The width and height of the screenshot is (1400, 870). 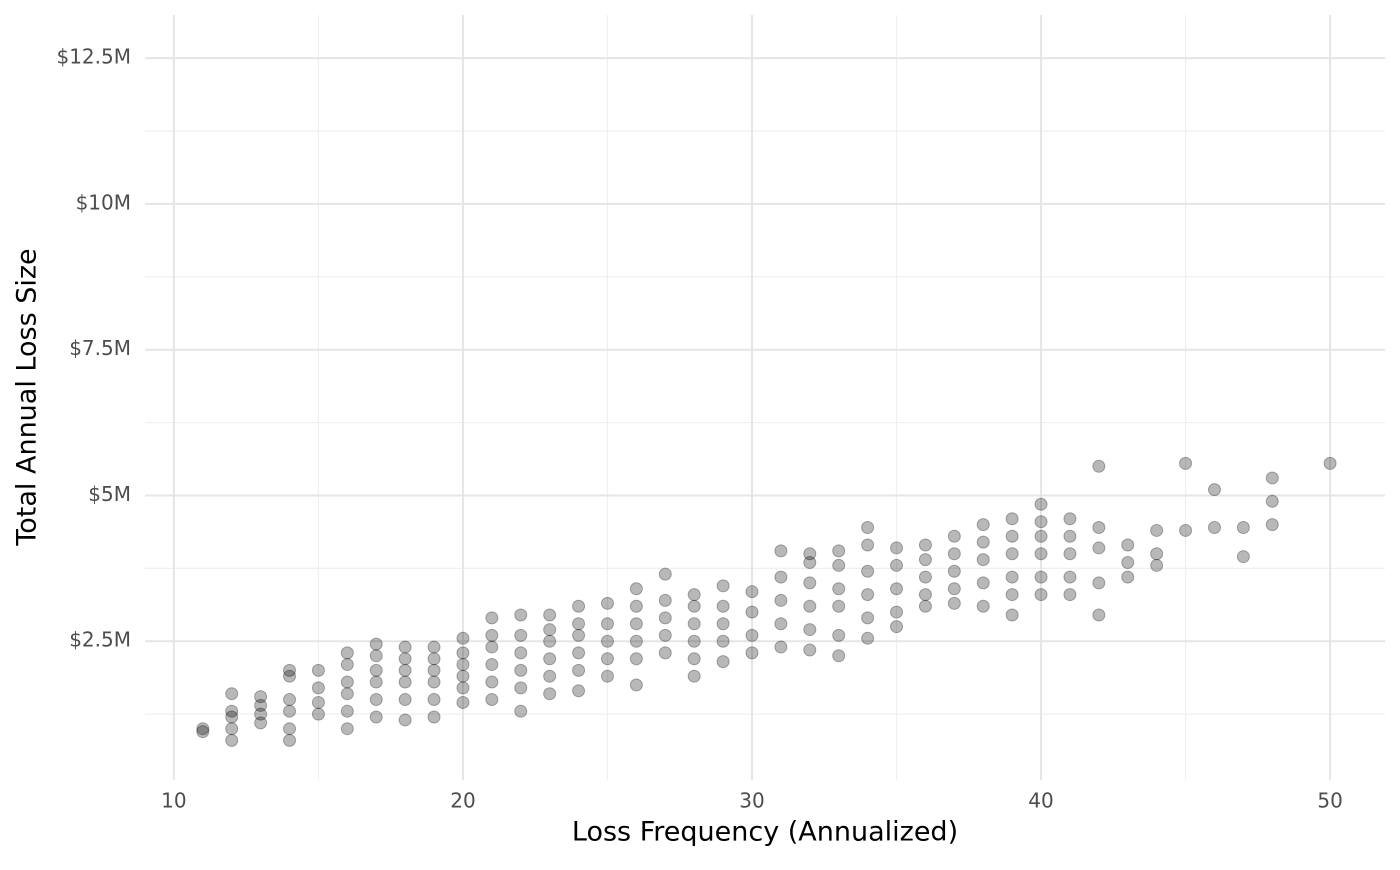 What do you see at coordinates (27, 397) in the screenshot?
I see `y-axis-title: Total Annual Loss Size` at bounding box center [27, 397].